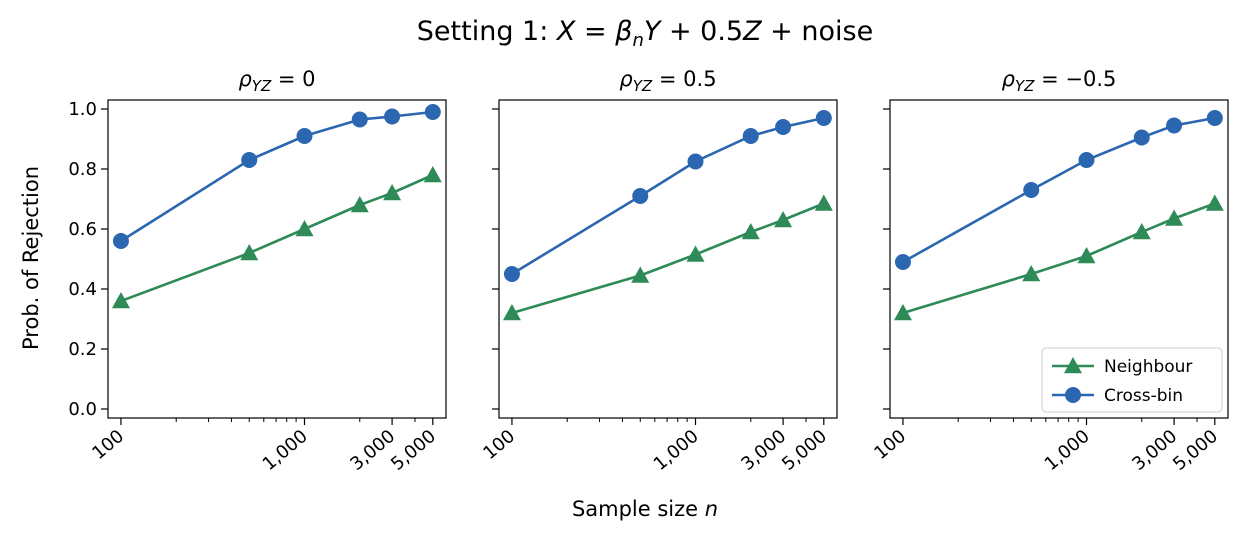  Describe the element at coordinates (82, 409) in the screenshot. I see `y-tick-label: 0.0` at that location.